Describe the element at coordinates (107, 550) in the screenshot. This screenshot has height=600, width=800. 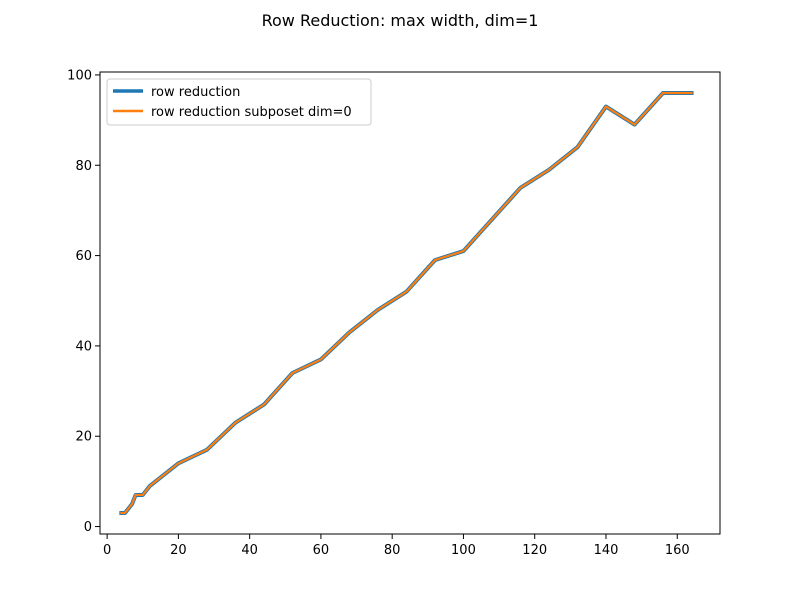
I see `x-tick-label: 0` at that location.